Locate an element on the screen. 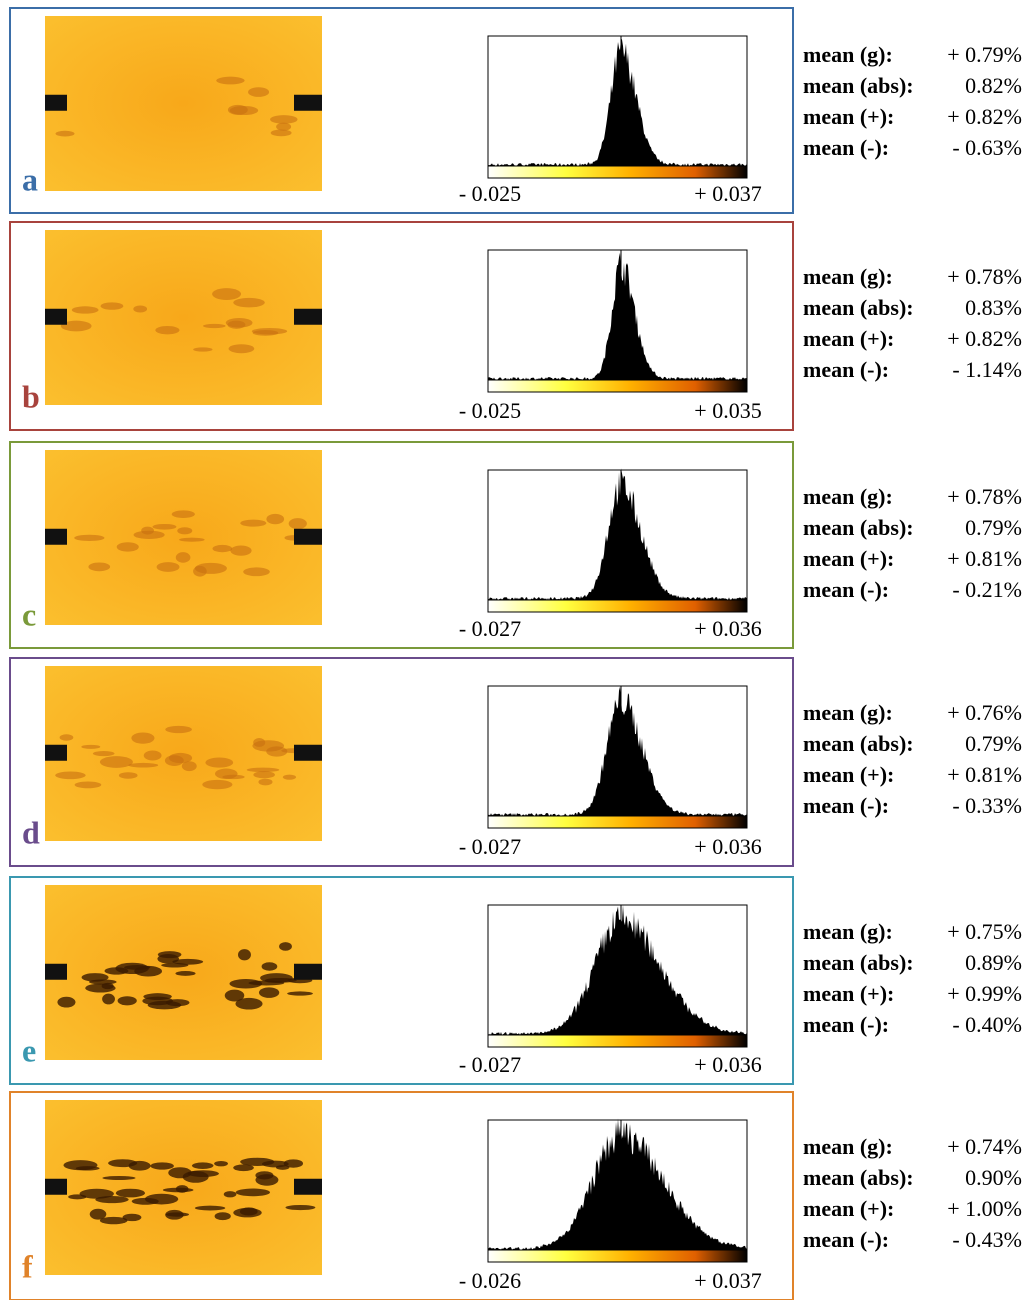 The image size is (1028, 1300). stat-value: 0.90% is located at coordinates (993, 1177).